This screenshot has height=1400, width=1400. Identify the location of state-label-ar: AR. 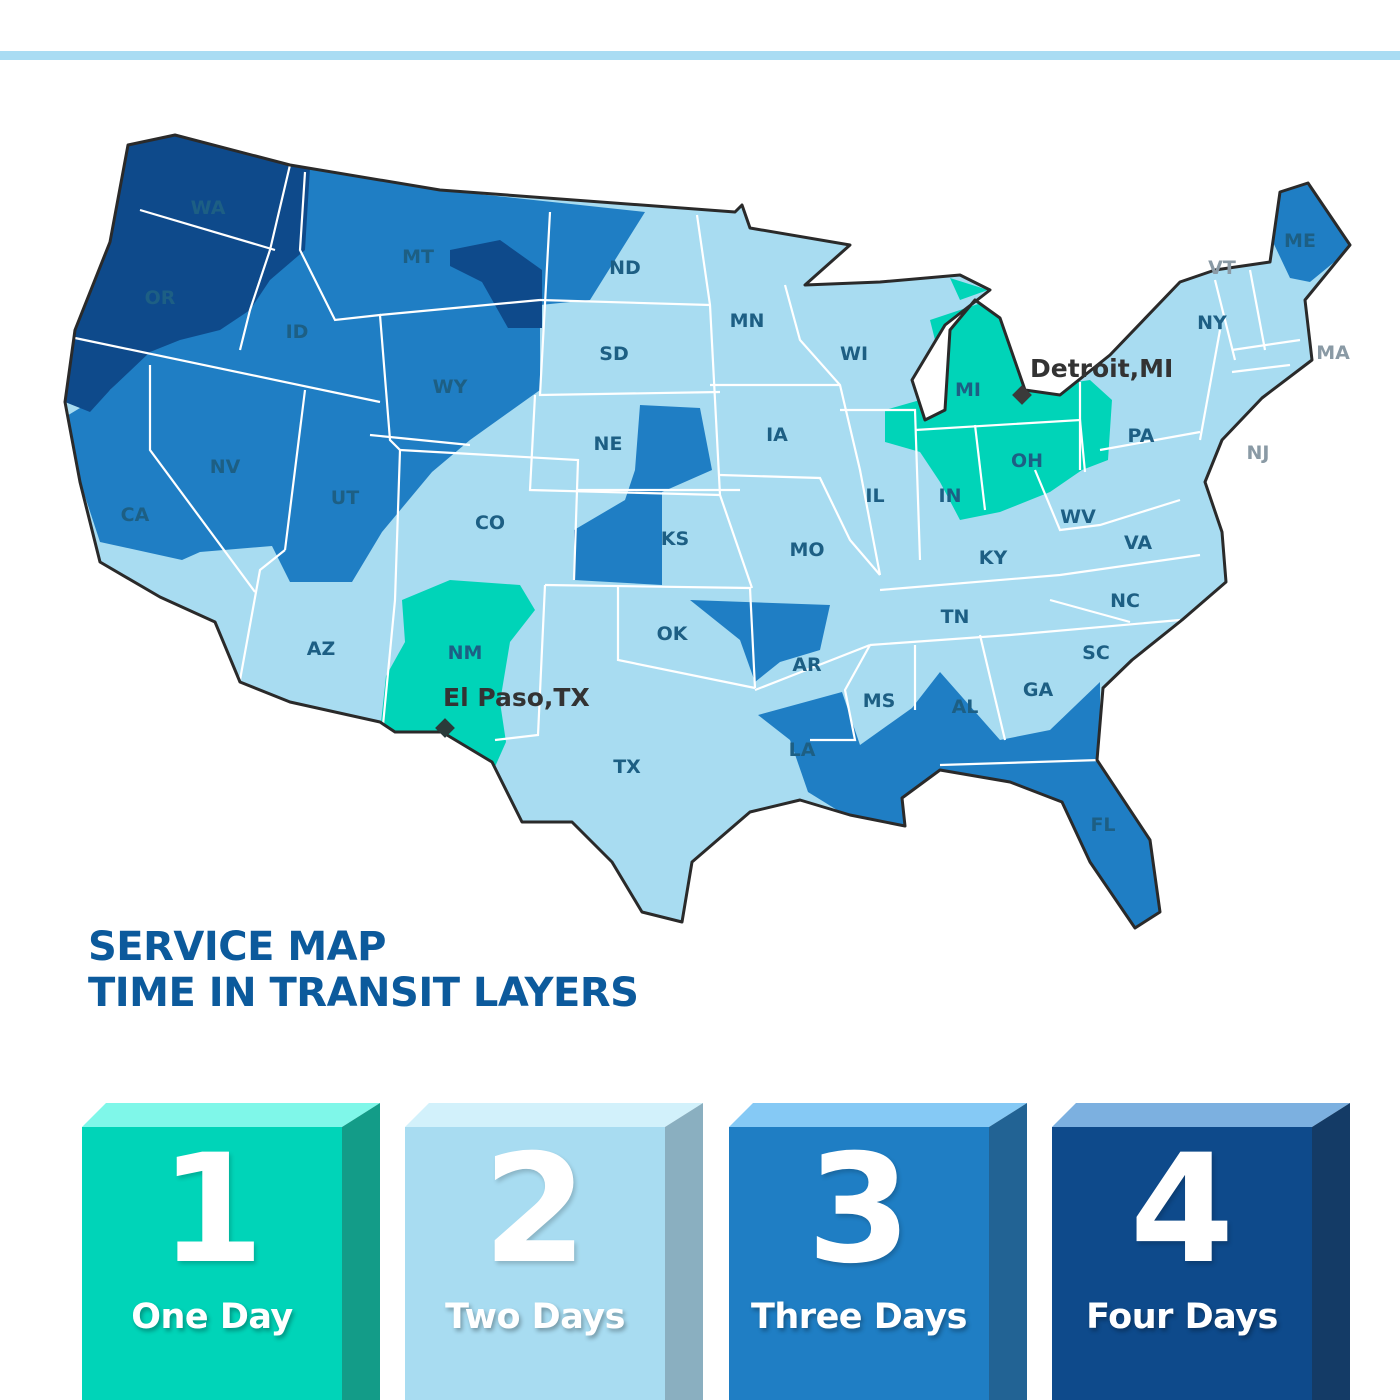
(807, 665).